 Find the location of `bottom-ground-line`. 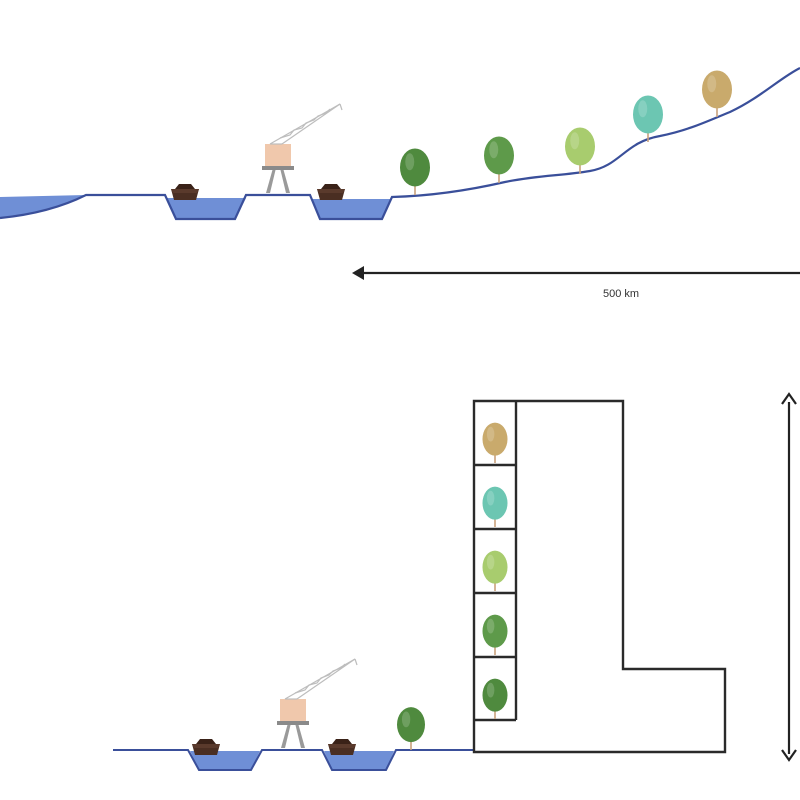

bottom-ground-line is located at coordinates (294, 760).